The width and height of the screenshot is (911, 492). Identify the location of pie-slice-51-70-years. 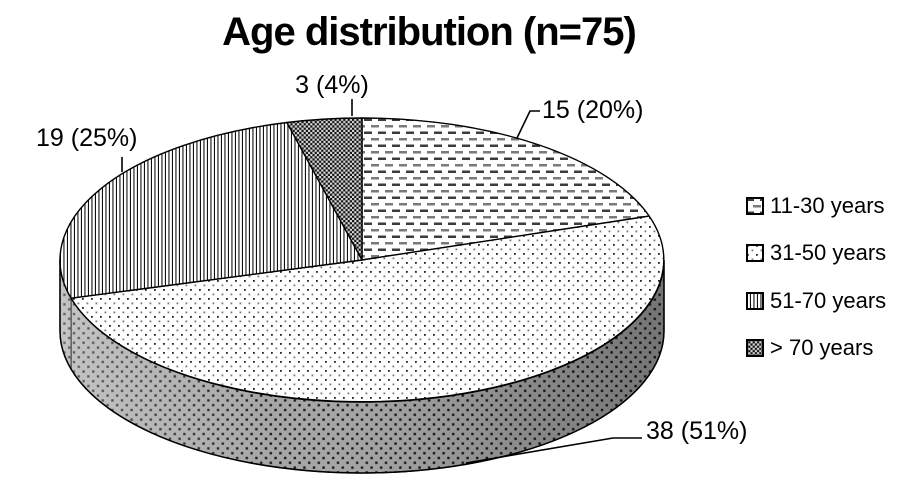
(211, 210).